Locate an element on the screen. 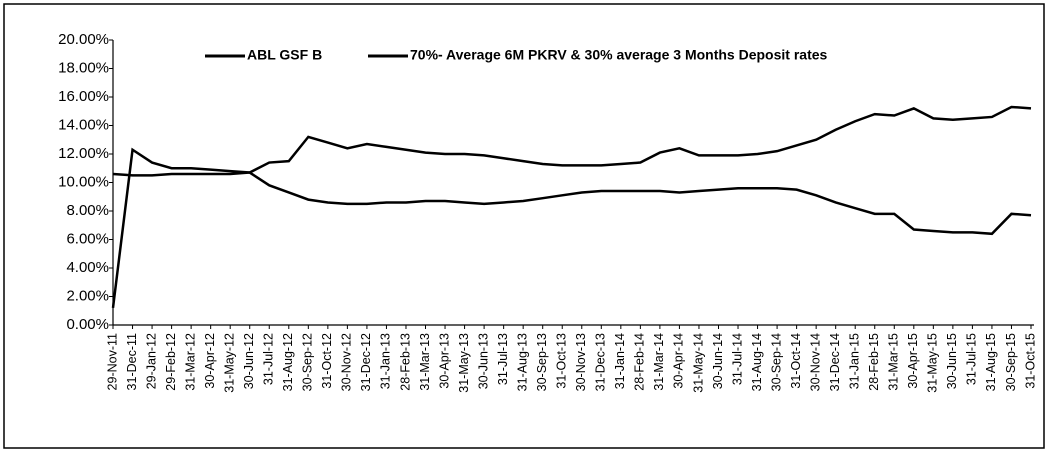 This screenshot has width=1050, height=454. x-tick-label: 31-Oct-14 is located at coordinates (796, 361).